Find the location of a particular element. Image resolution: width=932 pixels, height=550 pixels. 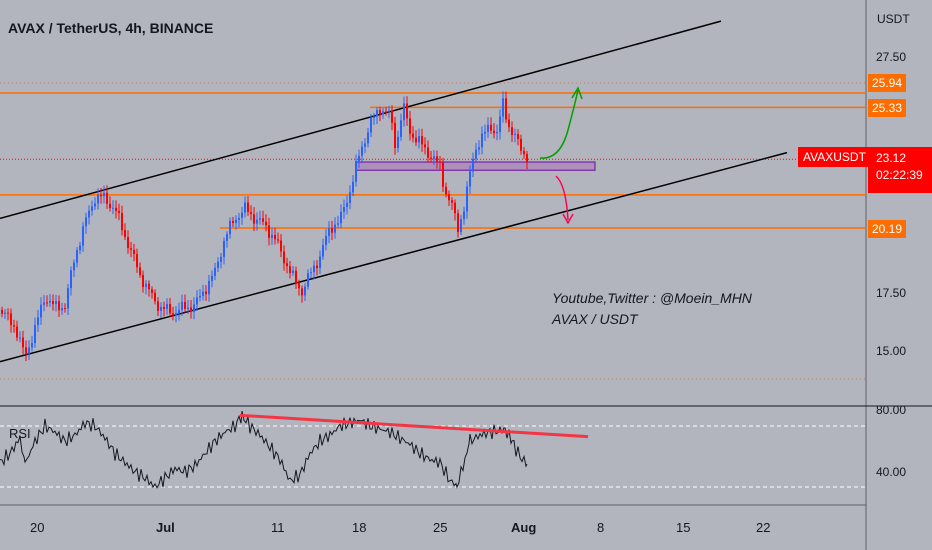

price-tick: 27.50 is located at coordinates (891, 57).